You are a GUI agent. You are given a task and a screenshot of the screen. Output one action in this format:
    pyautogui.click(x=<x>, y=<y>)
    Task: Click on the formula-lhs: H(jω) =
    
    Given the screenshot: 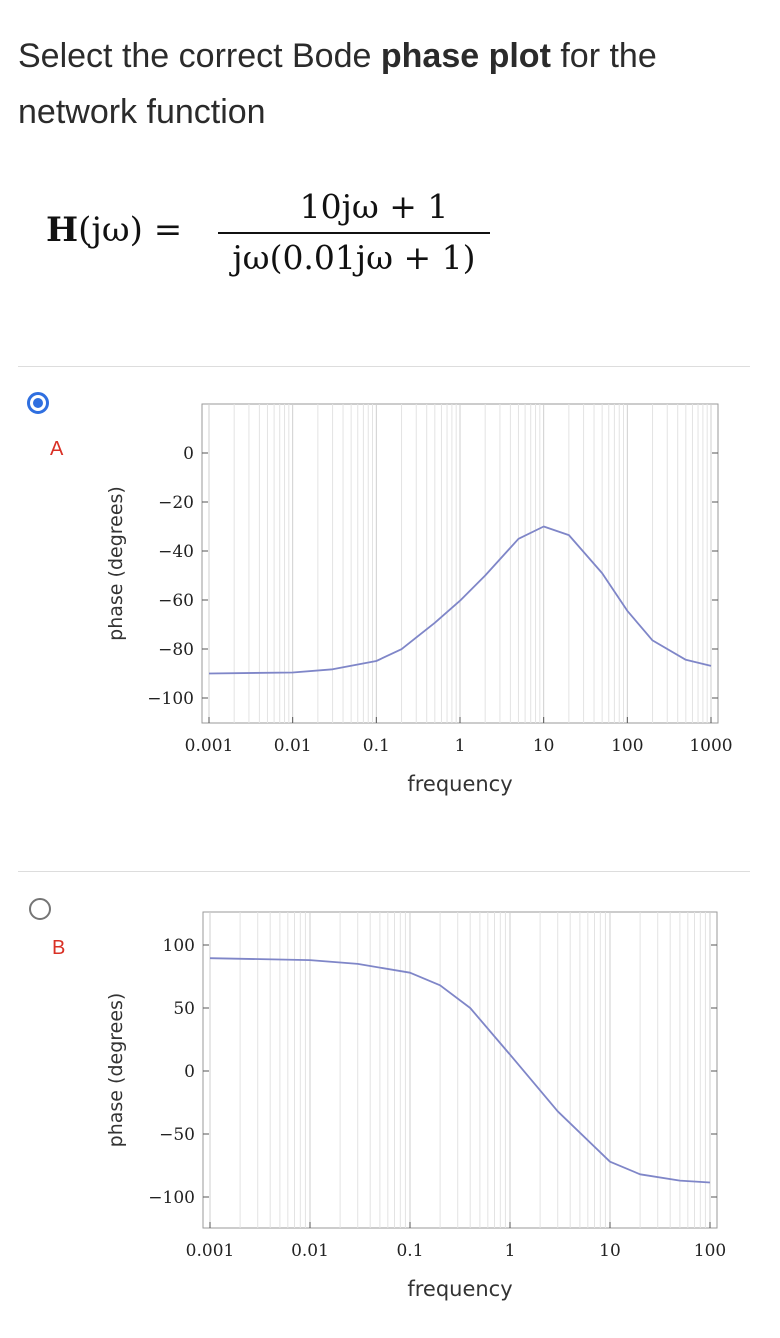 What is the action you would take?
    pyautogui.click(x=114, y=230)
    